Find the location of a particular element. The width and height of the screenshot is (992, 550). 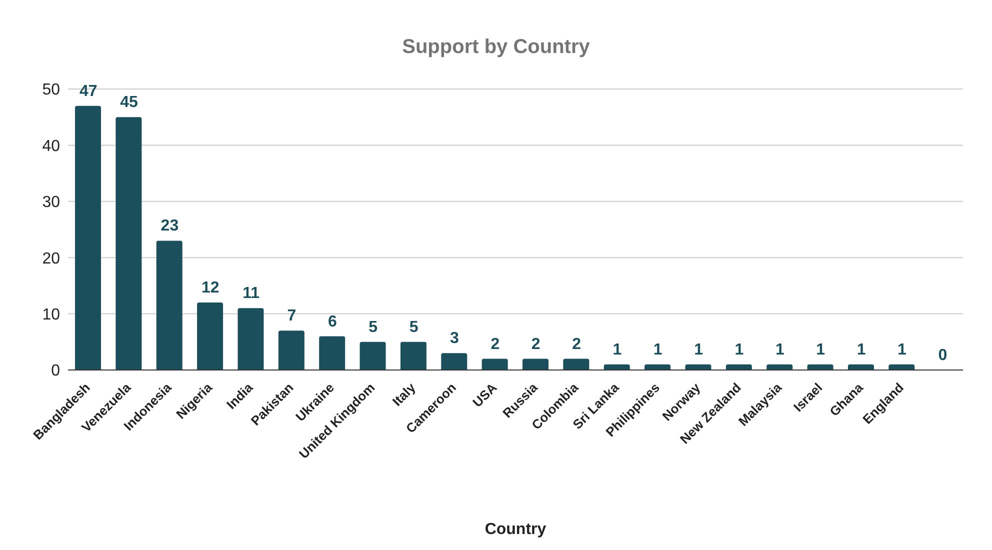

data-label: 7 is located at coordinates (291, 316).